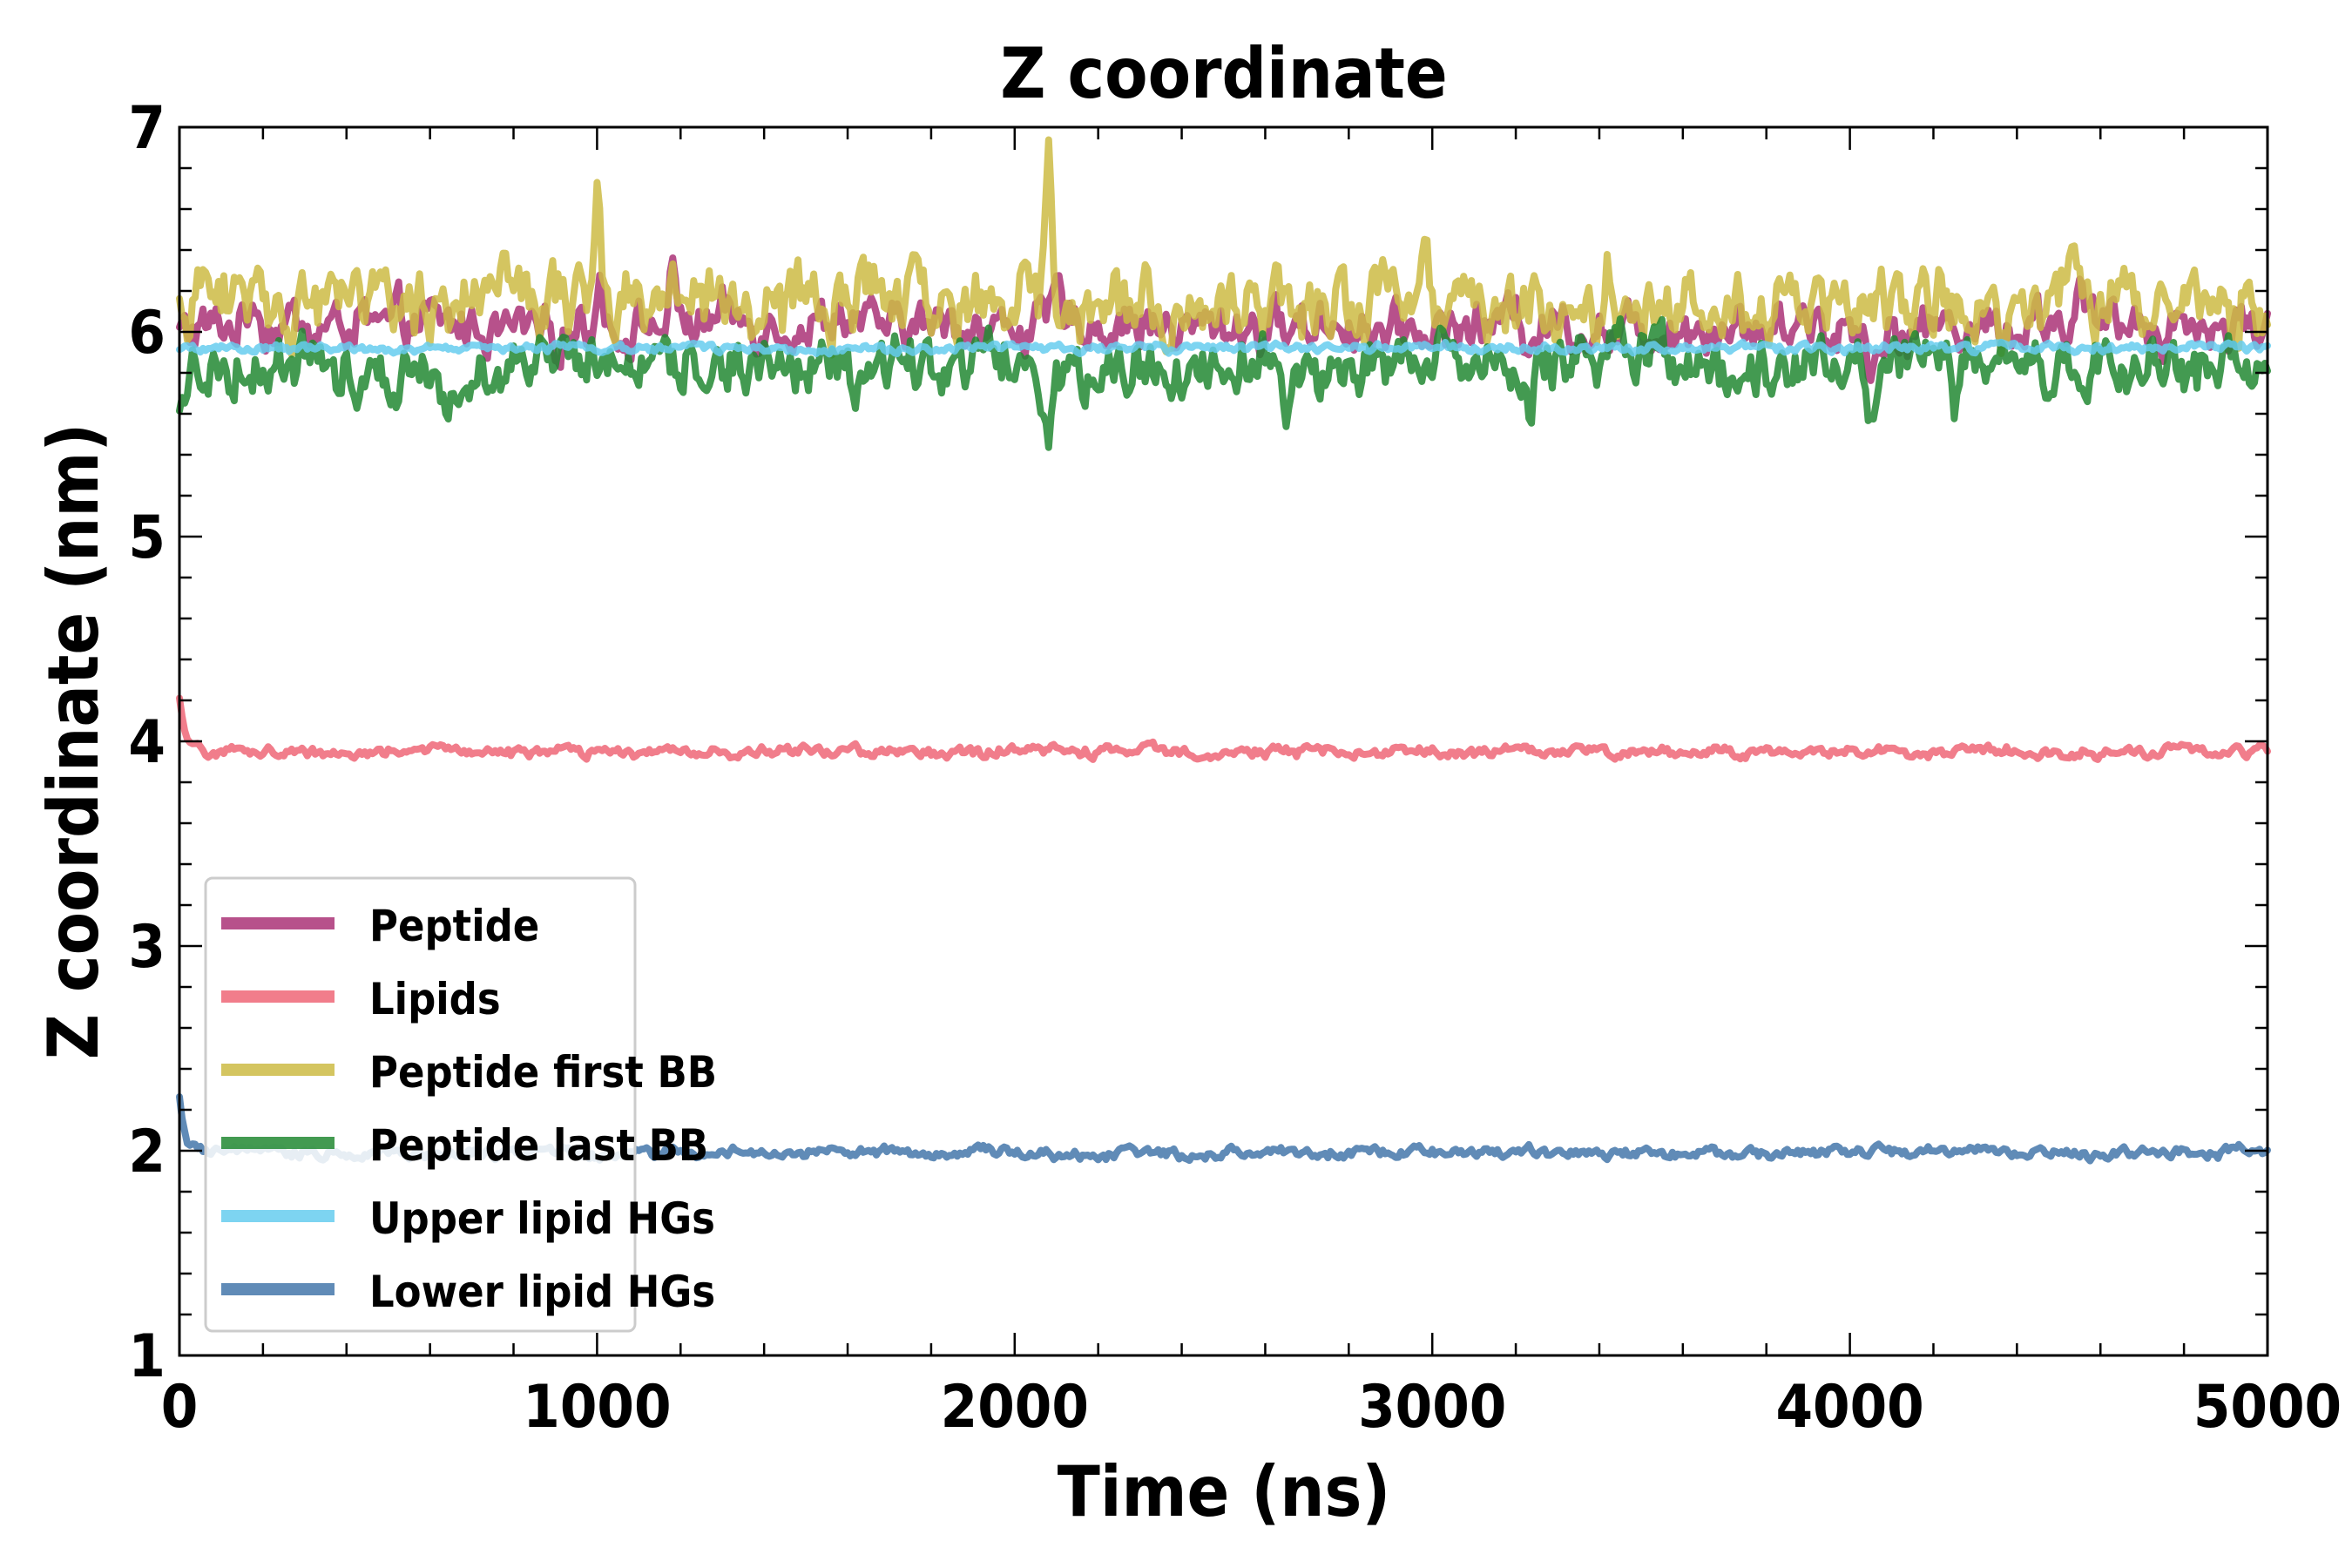 This screenshot has width=2352, height=1568. I want to click on x-tick-label: 5000, so click(2268, 1408).